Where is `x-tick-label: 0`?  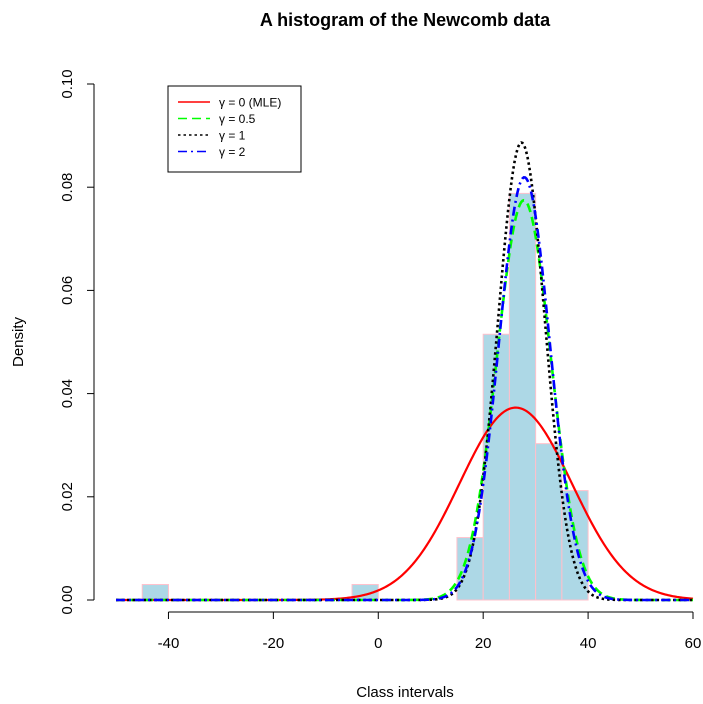
x-tick-label: 0 is located at coordinates (378, 643).